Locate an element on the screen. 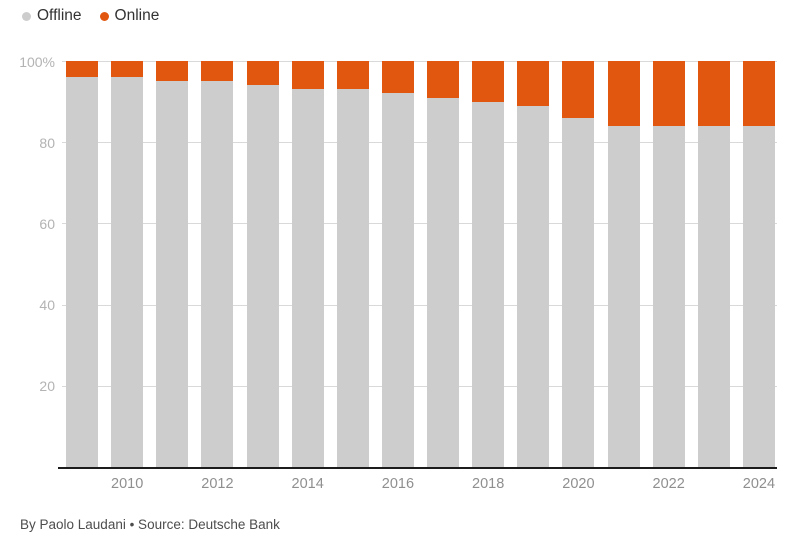 The width and height of the screenshot is (800, 555). x-axis-labels: 2010 2012 2014 2016 2018 2020 2022 2024 is located at coordinates (419, 484).